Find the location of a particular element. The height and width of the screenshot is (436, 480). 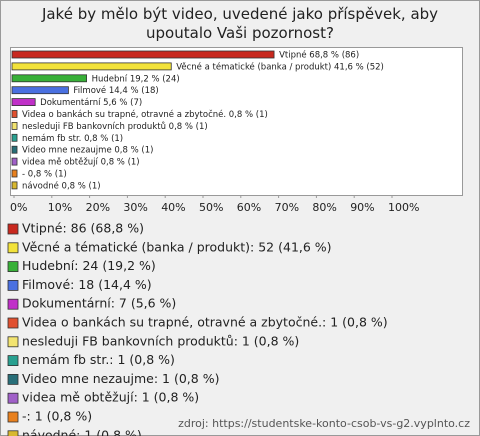

data-label: videa mě obtěžují 0,8 % (1) is located at coordinates (81, 163).